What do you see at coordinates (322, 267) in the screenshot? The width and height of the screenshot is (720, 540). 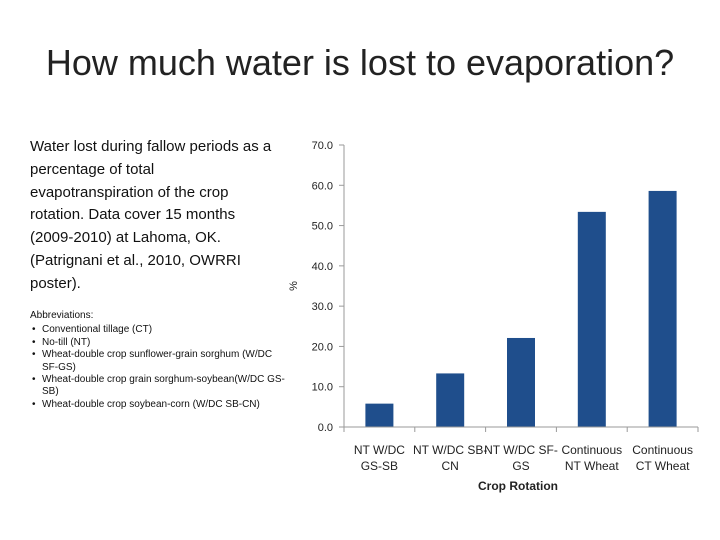 I see `y-tick-label: 40.0` at bounding box center [322, 267].